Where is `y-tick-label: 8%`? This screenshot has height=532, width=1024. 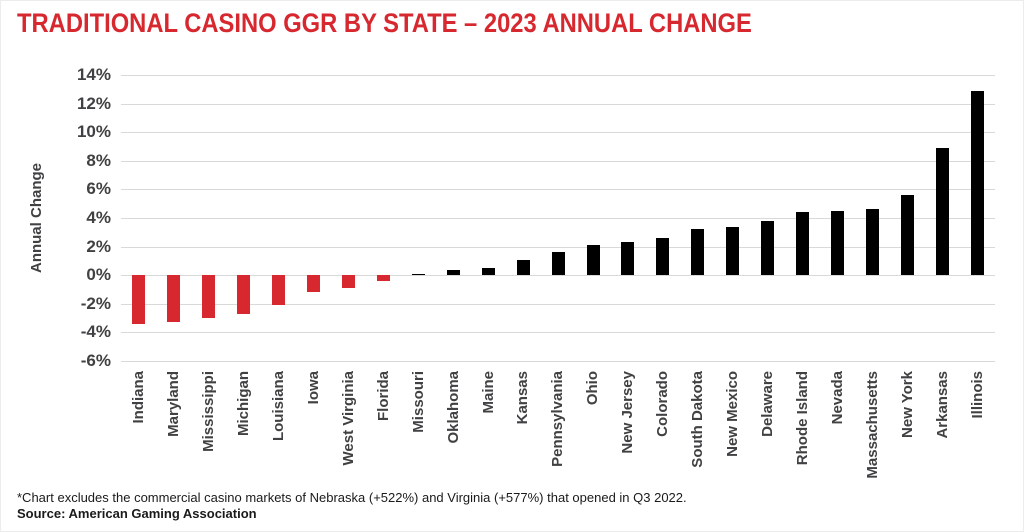
y-tick-label: 8% is located at coordinates (98, 160).